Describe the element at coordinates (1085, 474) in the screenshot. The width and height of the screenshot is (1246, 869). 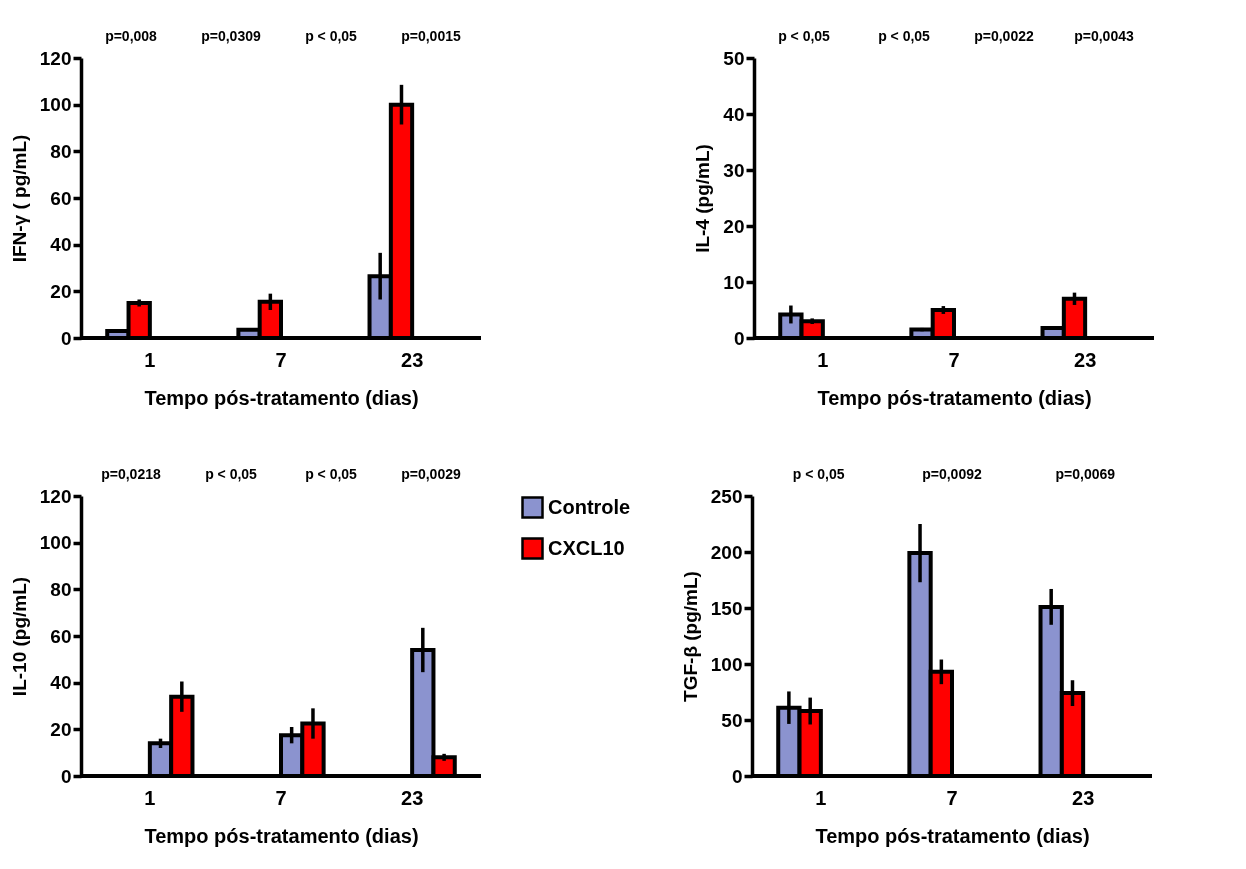
I see `text: p=0,0069` at that location.